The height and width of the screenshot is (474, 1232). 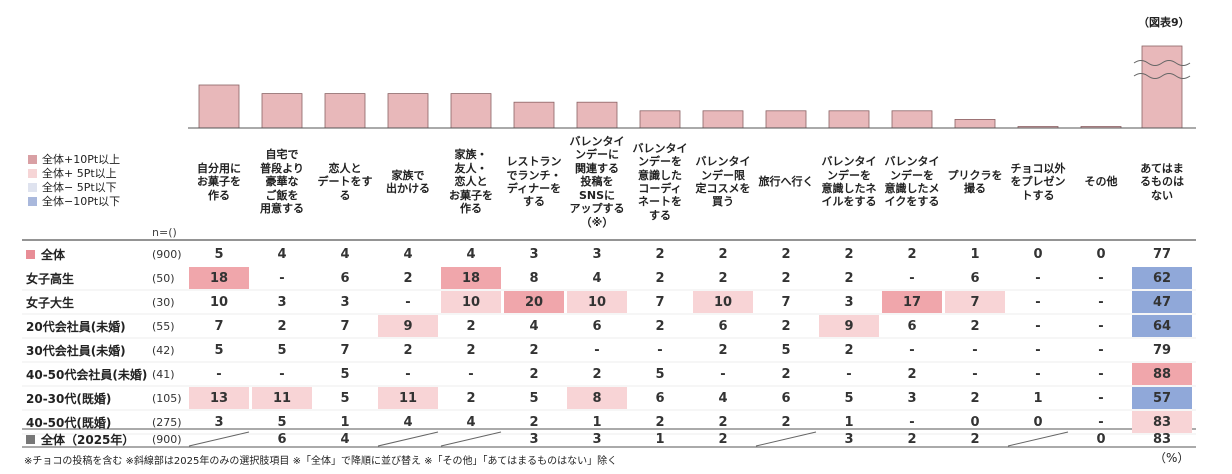 What do you see at coordinates (53, 254) in the screenshot?
I see `row-label-text: 全体` at bounding box center [53, 254].